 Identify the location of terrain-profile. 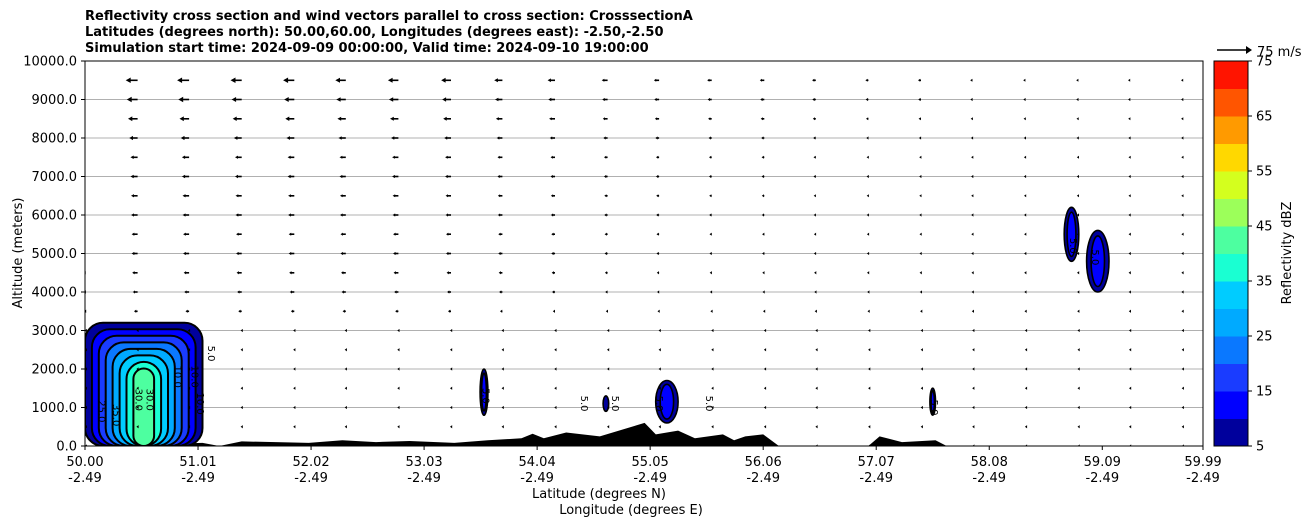
(516, 434).